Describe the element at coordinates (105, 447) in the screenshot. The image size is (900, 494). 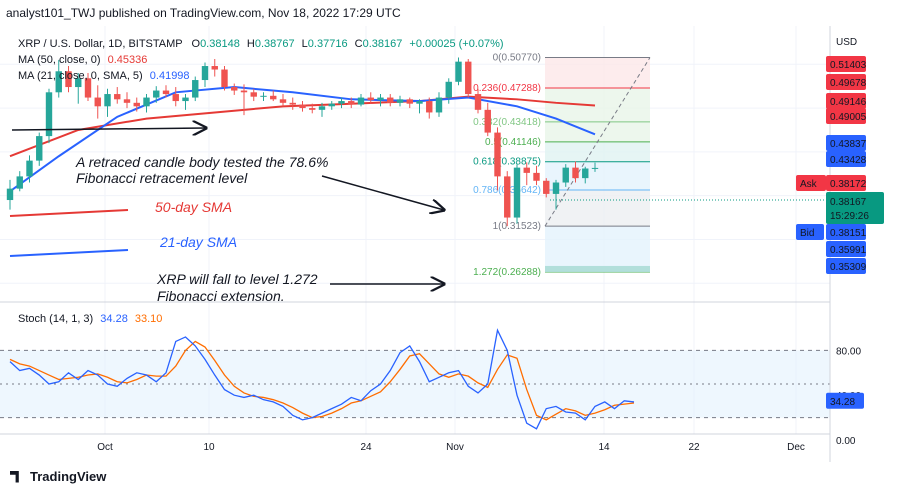
I see `time-tick-Oct: Oct` at that location.